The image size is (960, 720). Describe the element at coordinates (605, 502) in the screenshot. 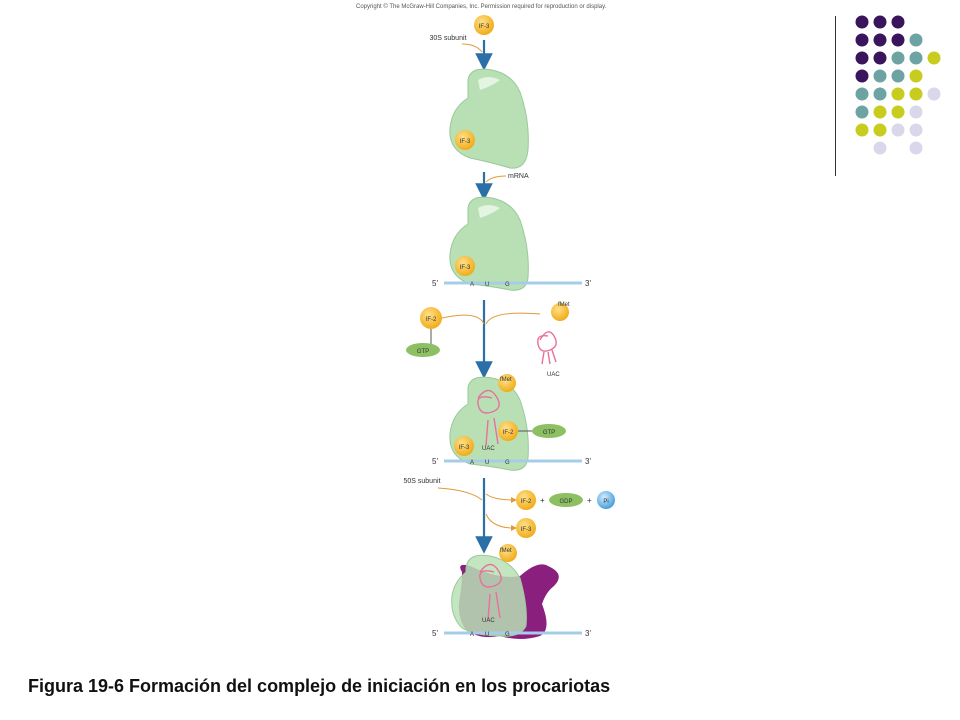

I see `svg-text: Pi` at that location.